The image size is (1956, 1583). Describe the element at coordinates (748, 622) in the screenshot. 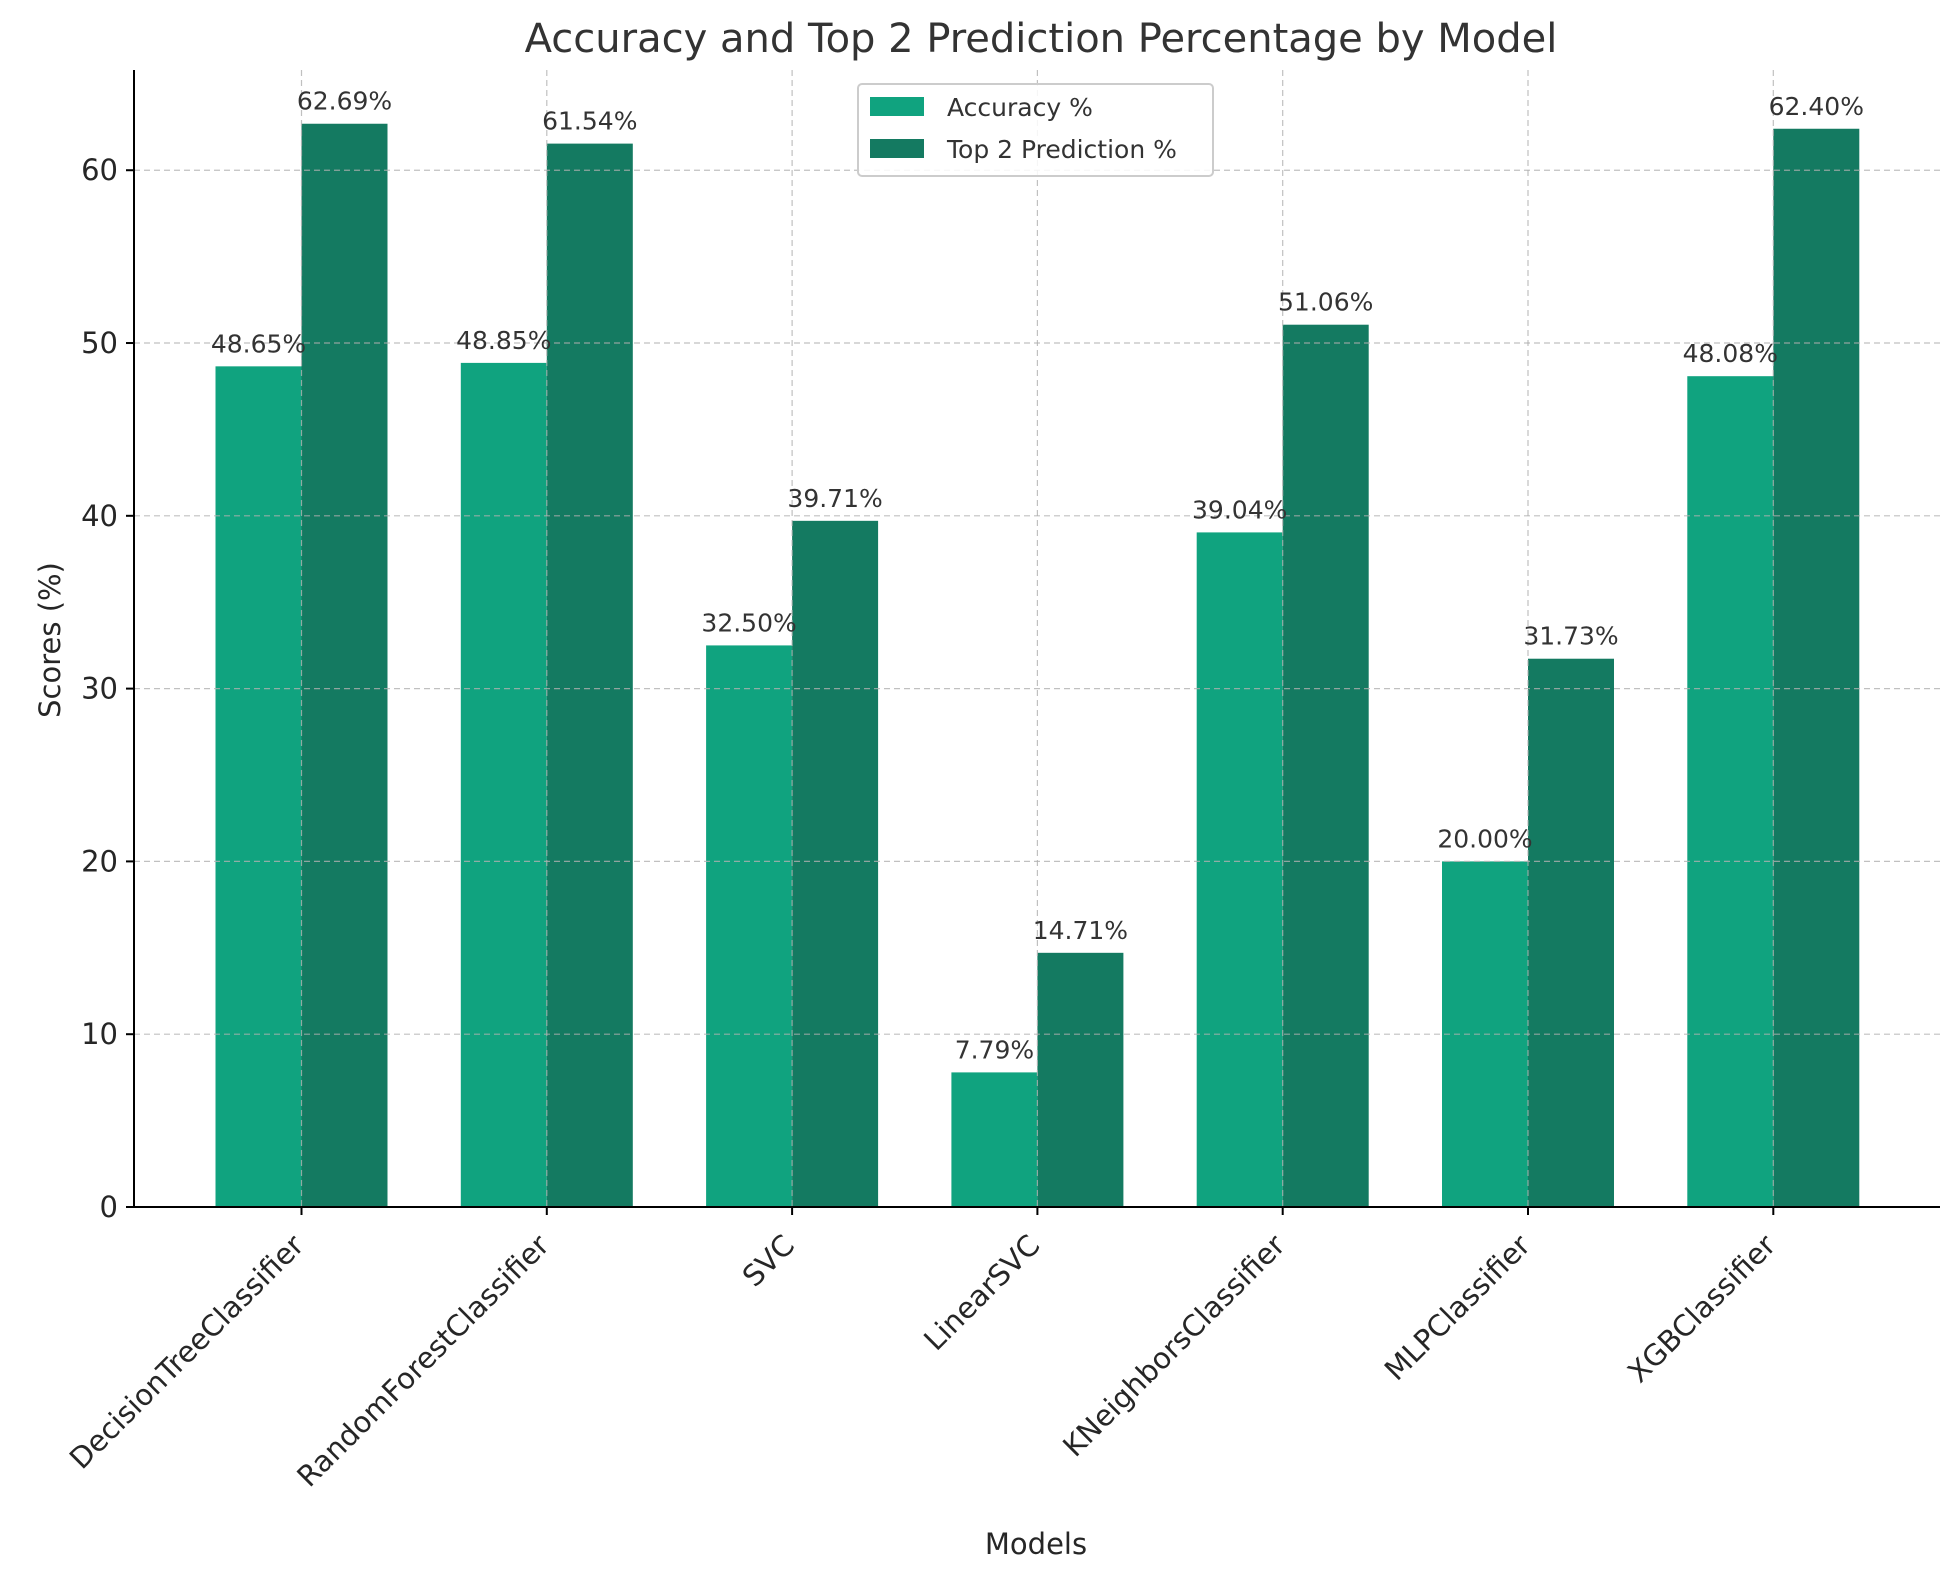

I see `data-label-accuracy-svc: 32.50%` at that location.